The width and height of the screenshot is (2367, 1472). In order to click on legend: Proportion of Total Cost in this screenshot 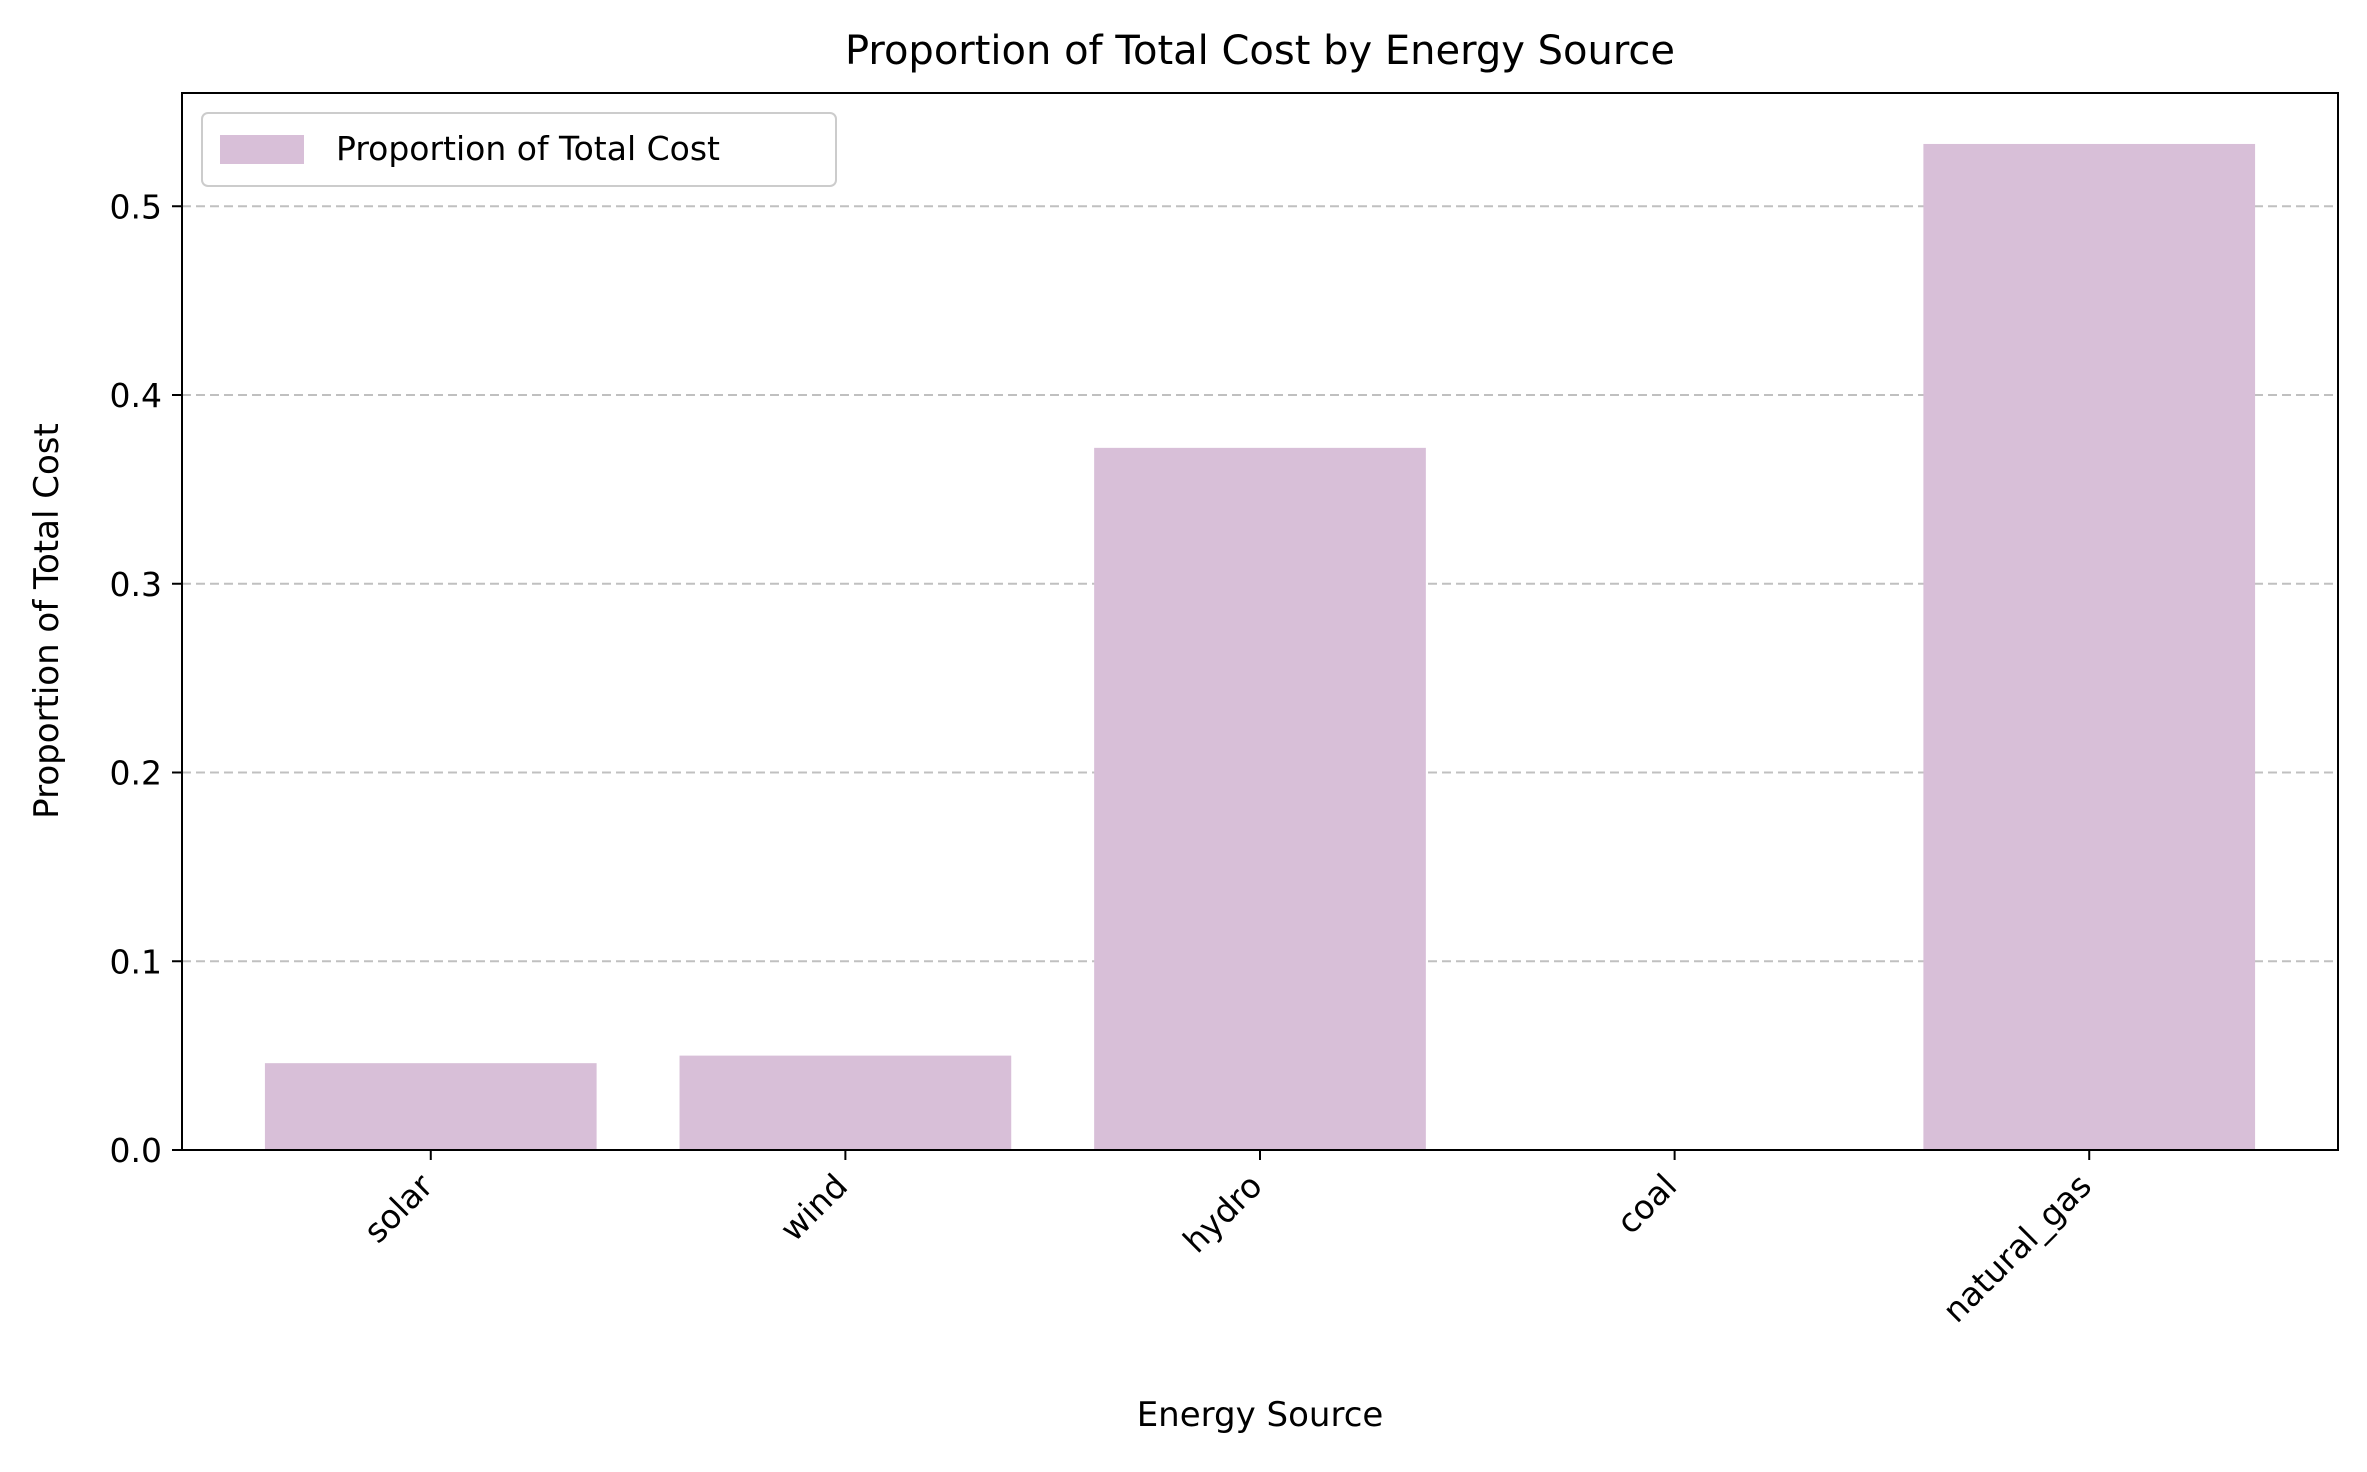, I will do `click(519, 149)`.